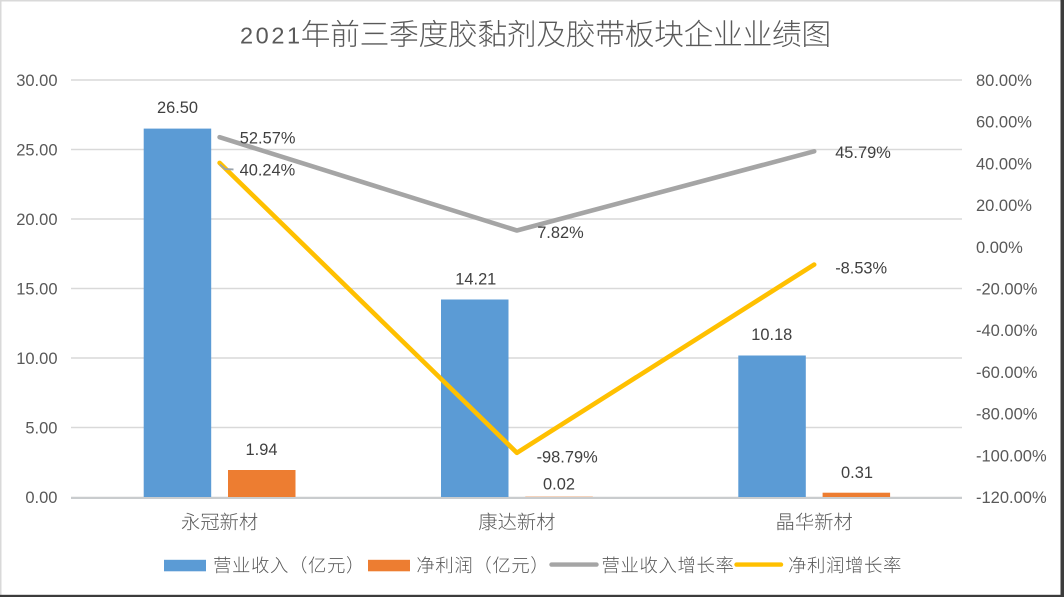 The width and height of the screenshot is (1064, 602). Describe the element at coordinates (262, 450) in the screenshot. I see `svg-text: 1.94` at that location.